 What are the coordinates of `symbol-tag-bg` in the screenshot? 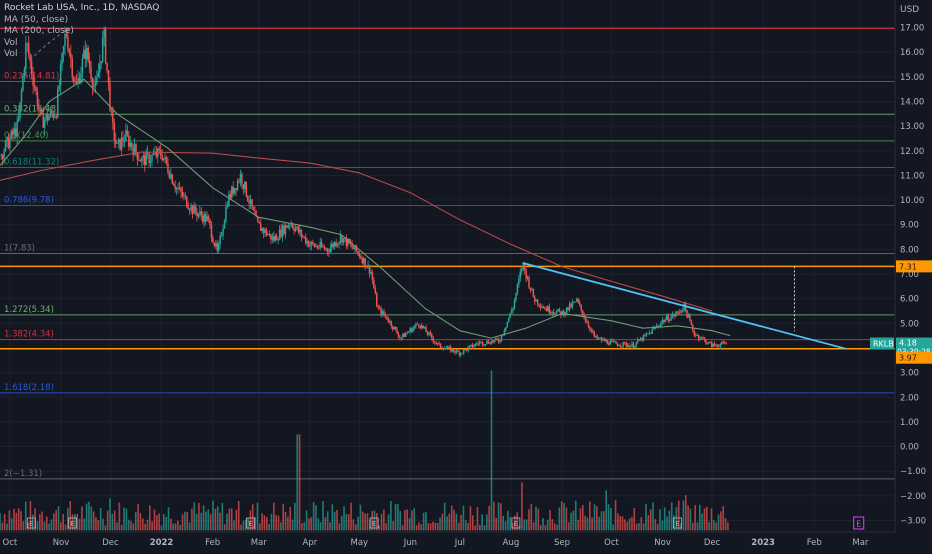 It's located at (882, 343).